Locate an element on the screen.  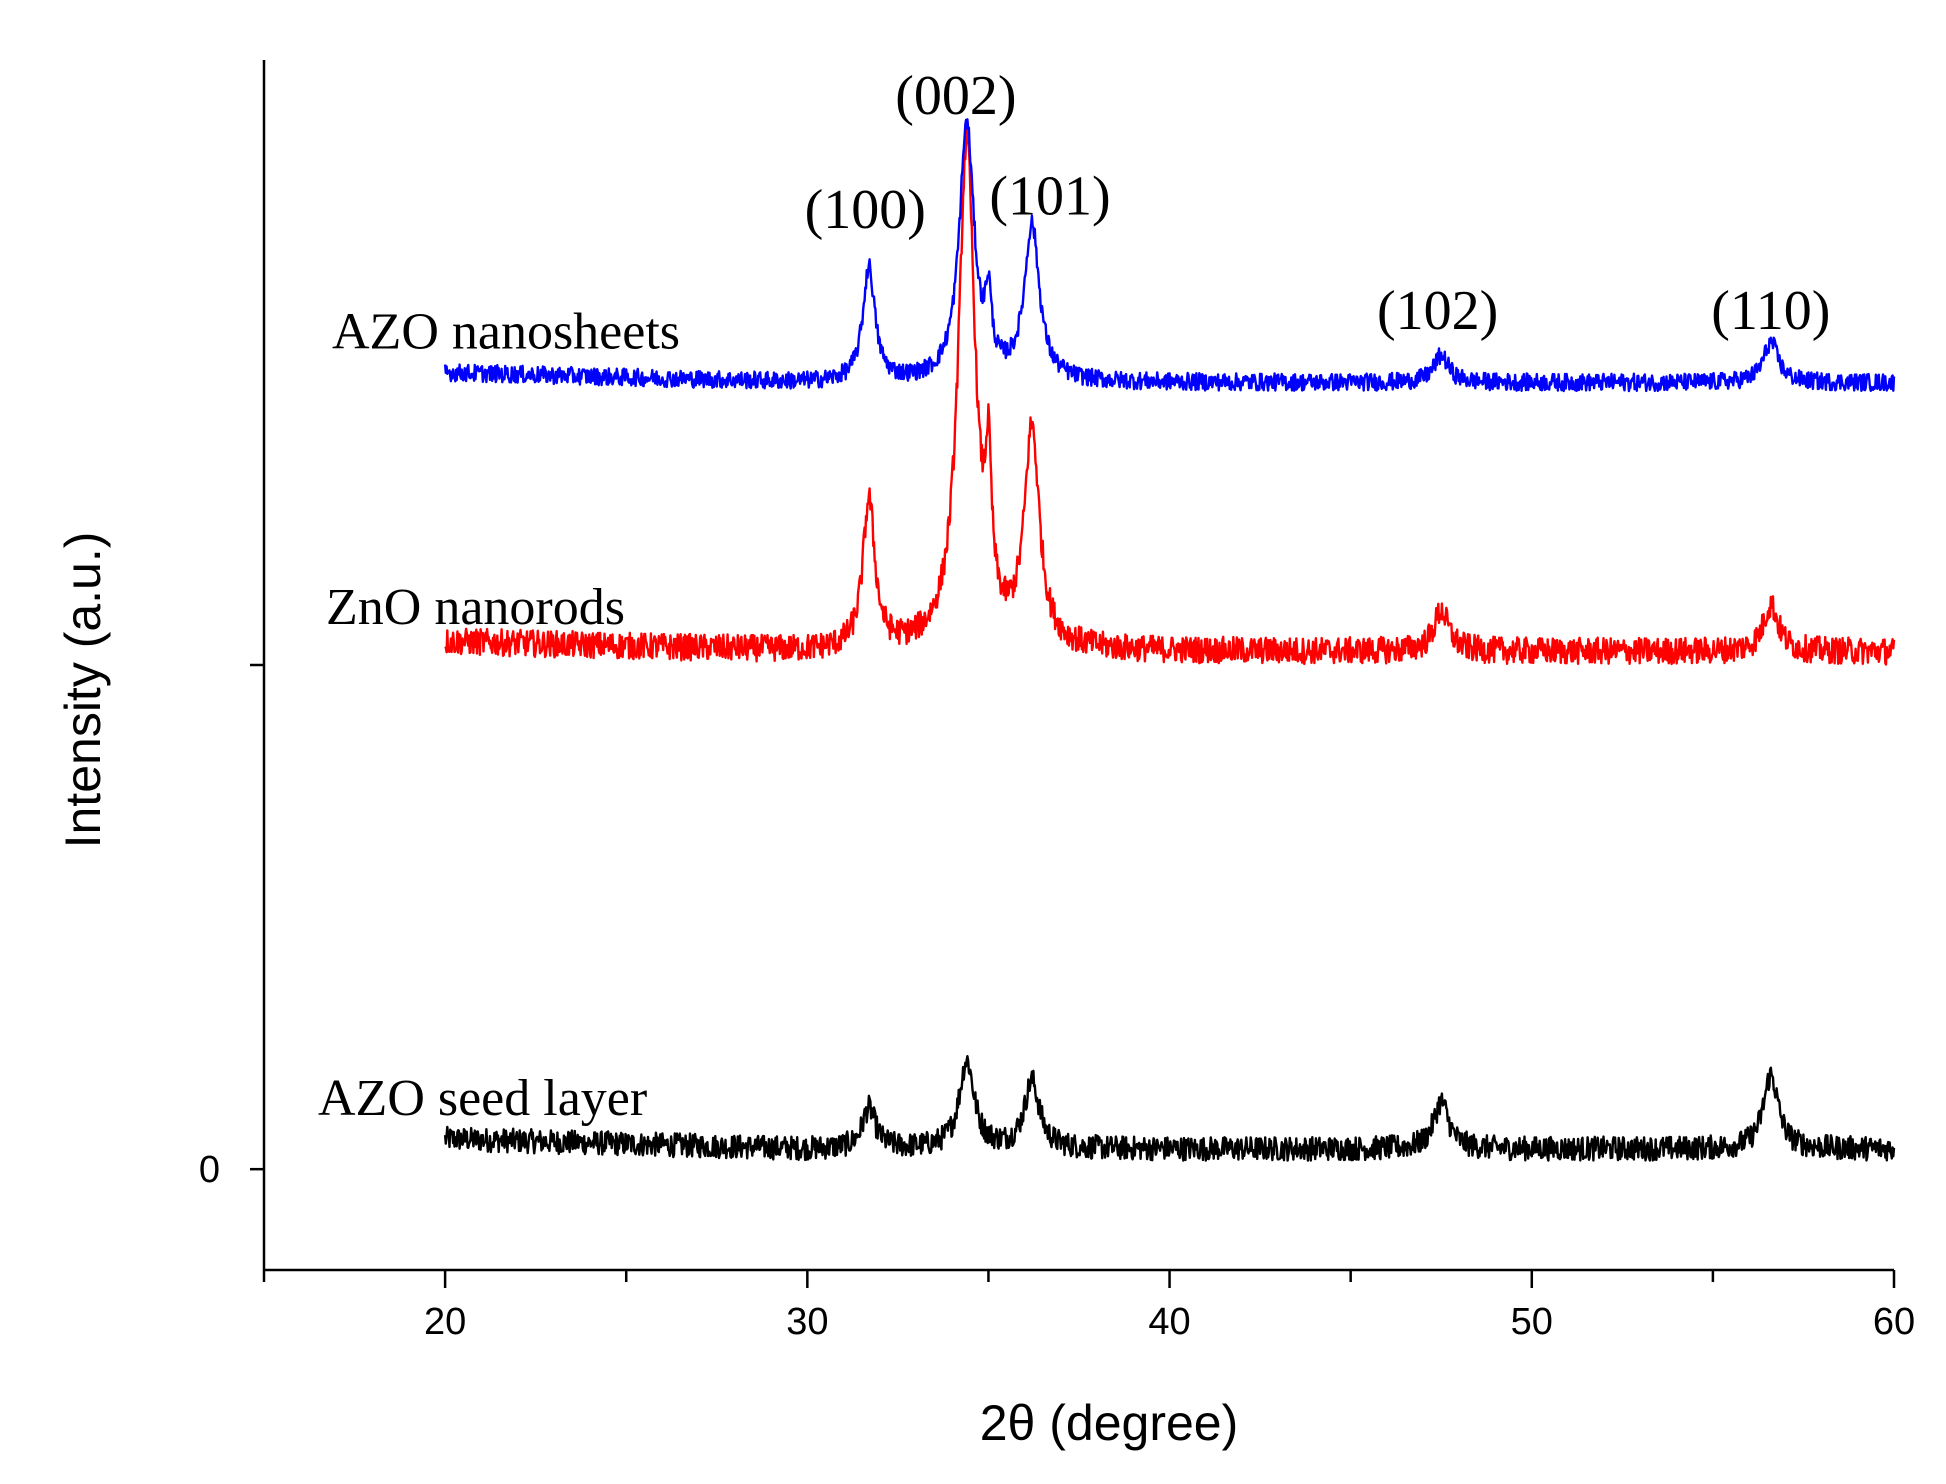
series-trace-azo-nanosheets is located at coordinates (1169, 255).